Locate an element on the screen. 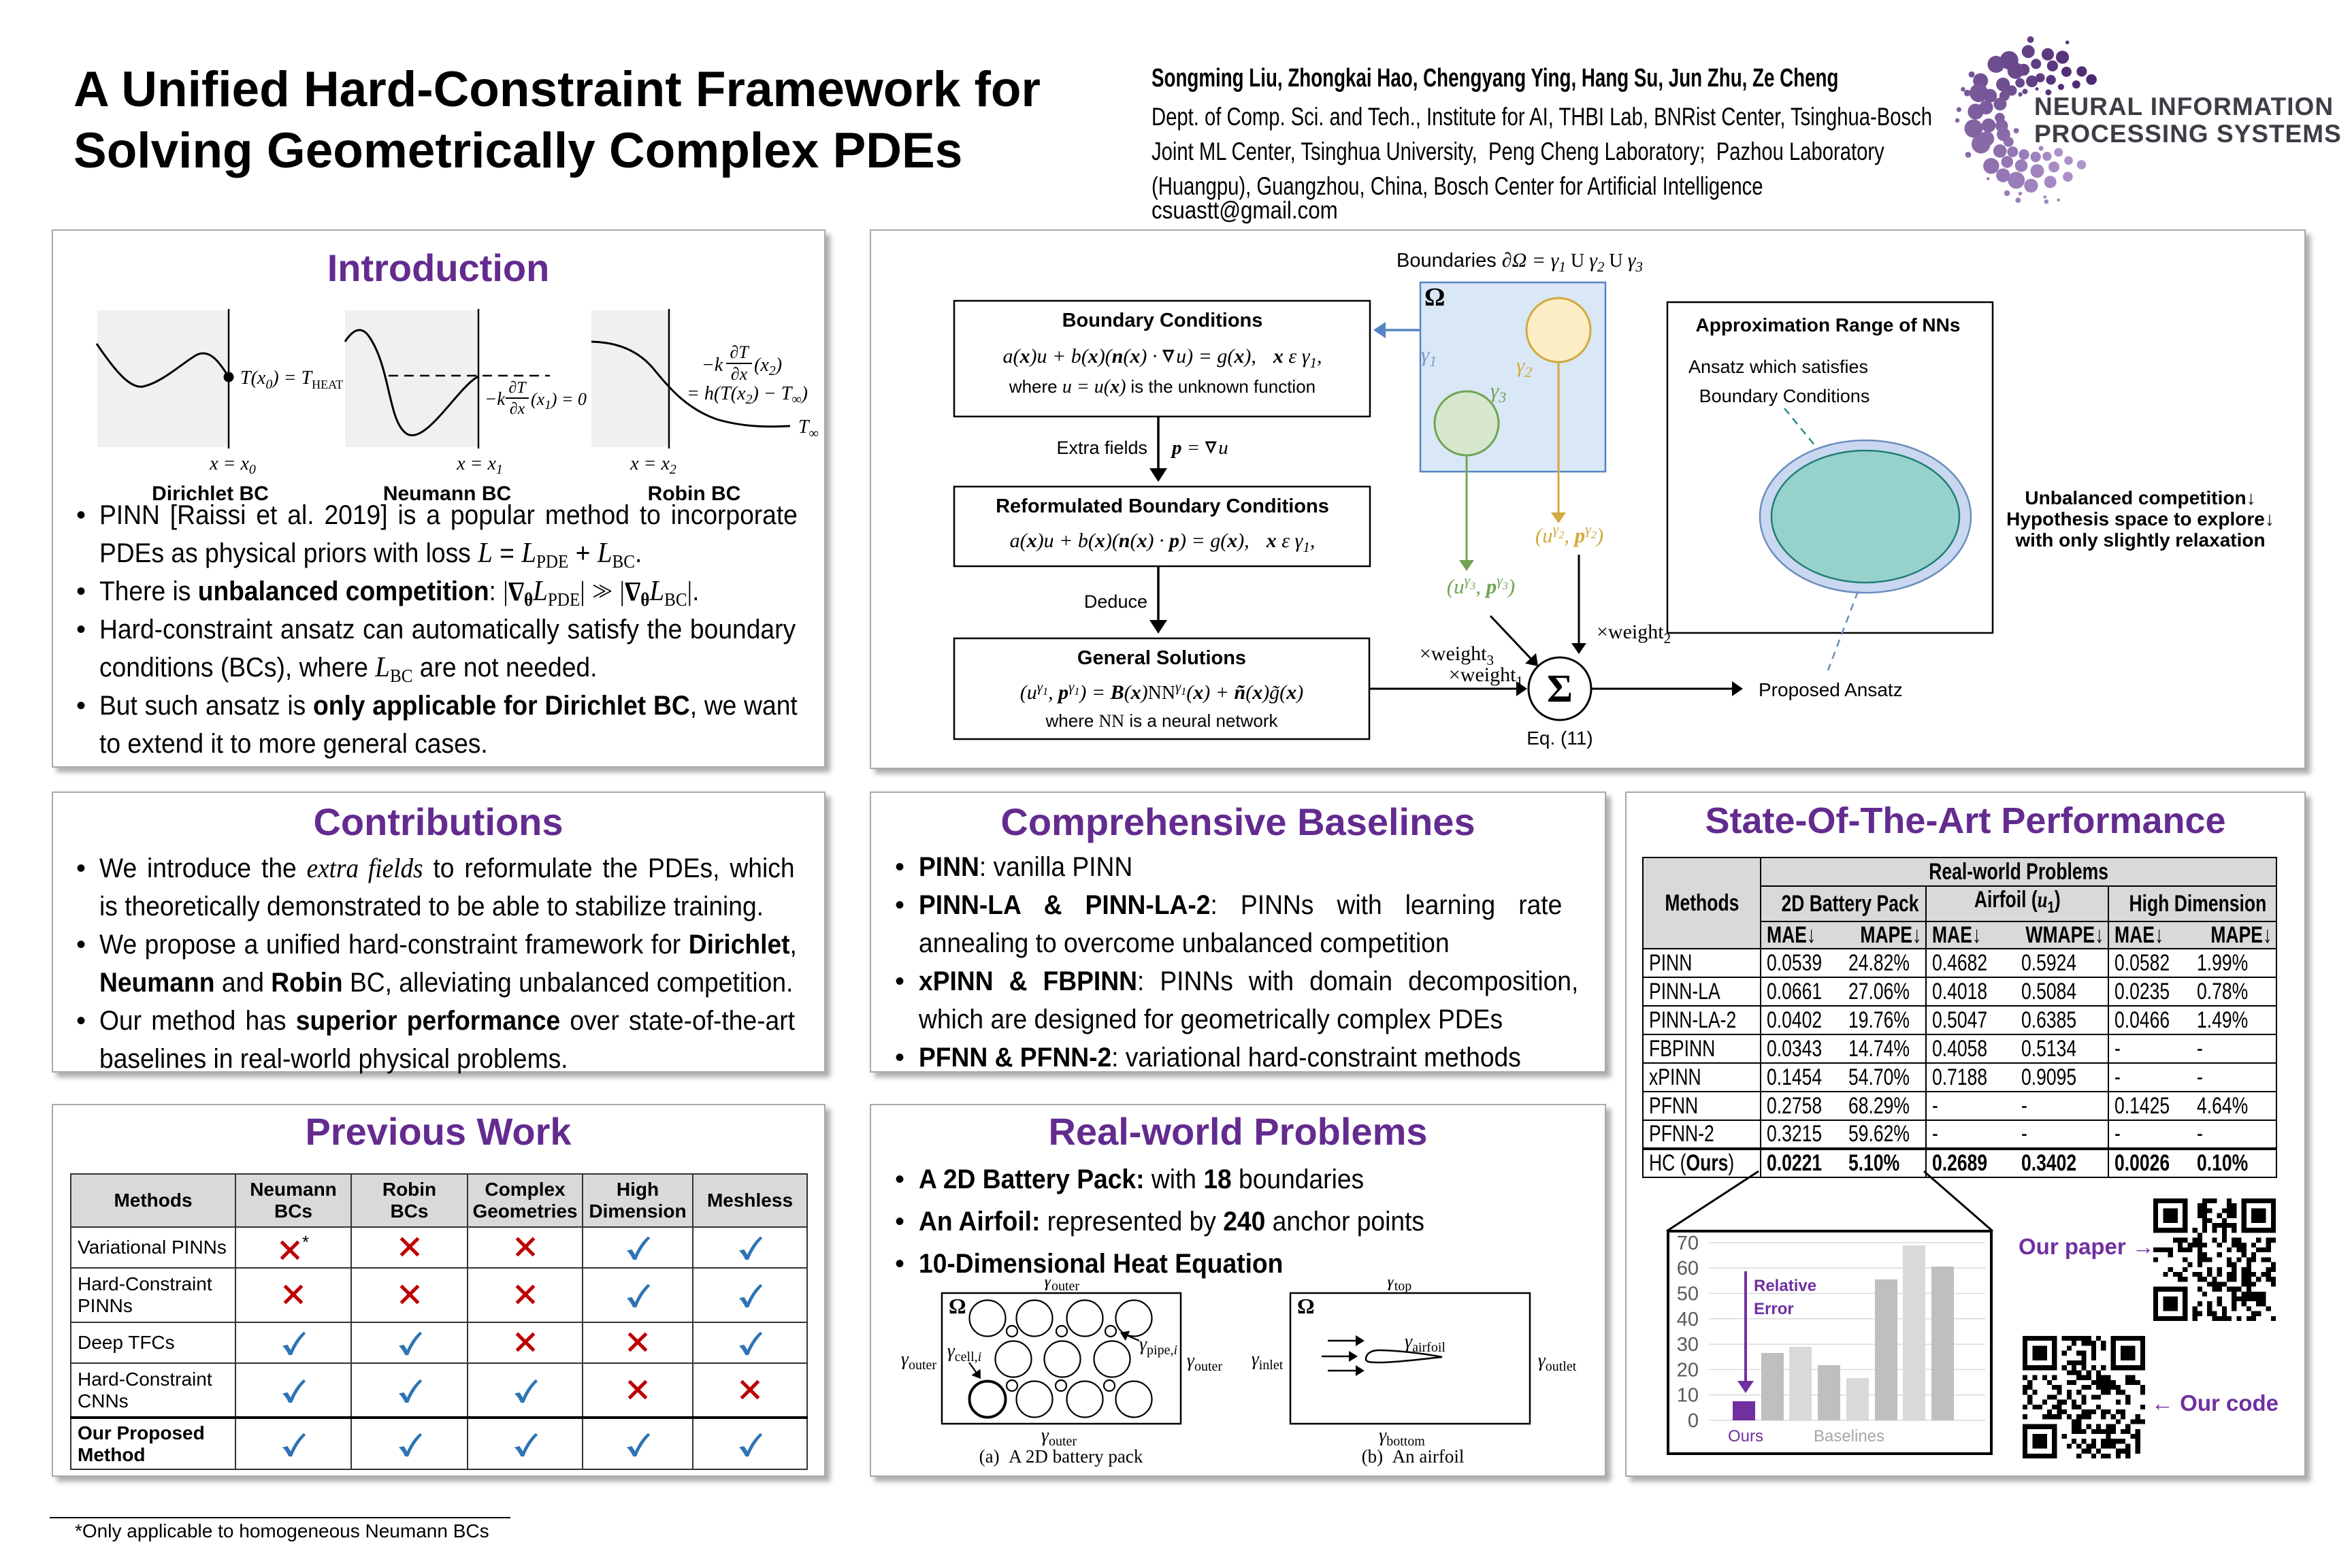 This screenshot has height=1568, width=2352. svg-text: ñ is located at coordinates (1240, 693).